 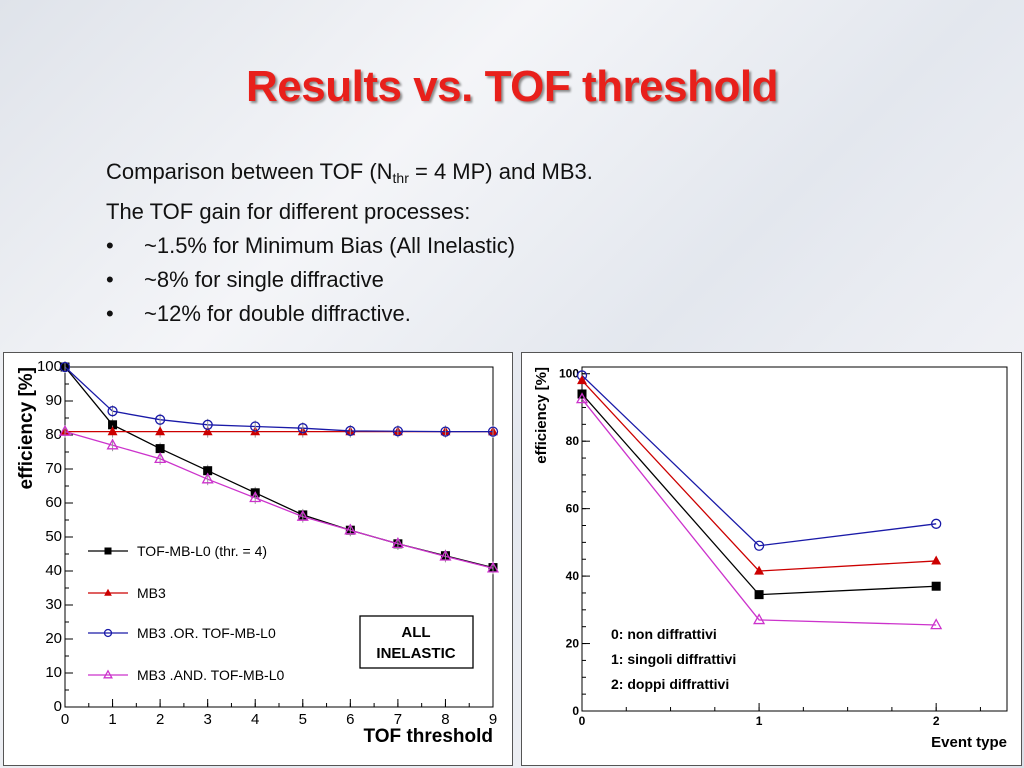 I want to click on y-tick-label: 10, so click(x=53, y=672).